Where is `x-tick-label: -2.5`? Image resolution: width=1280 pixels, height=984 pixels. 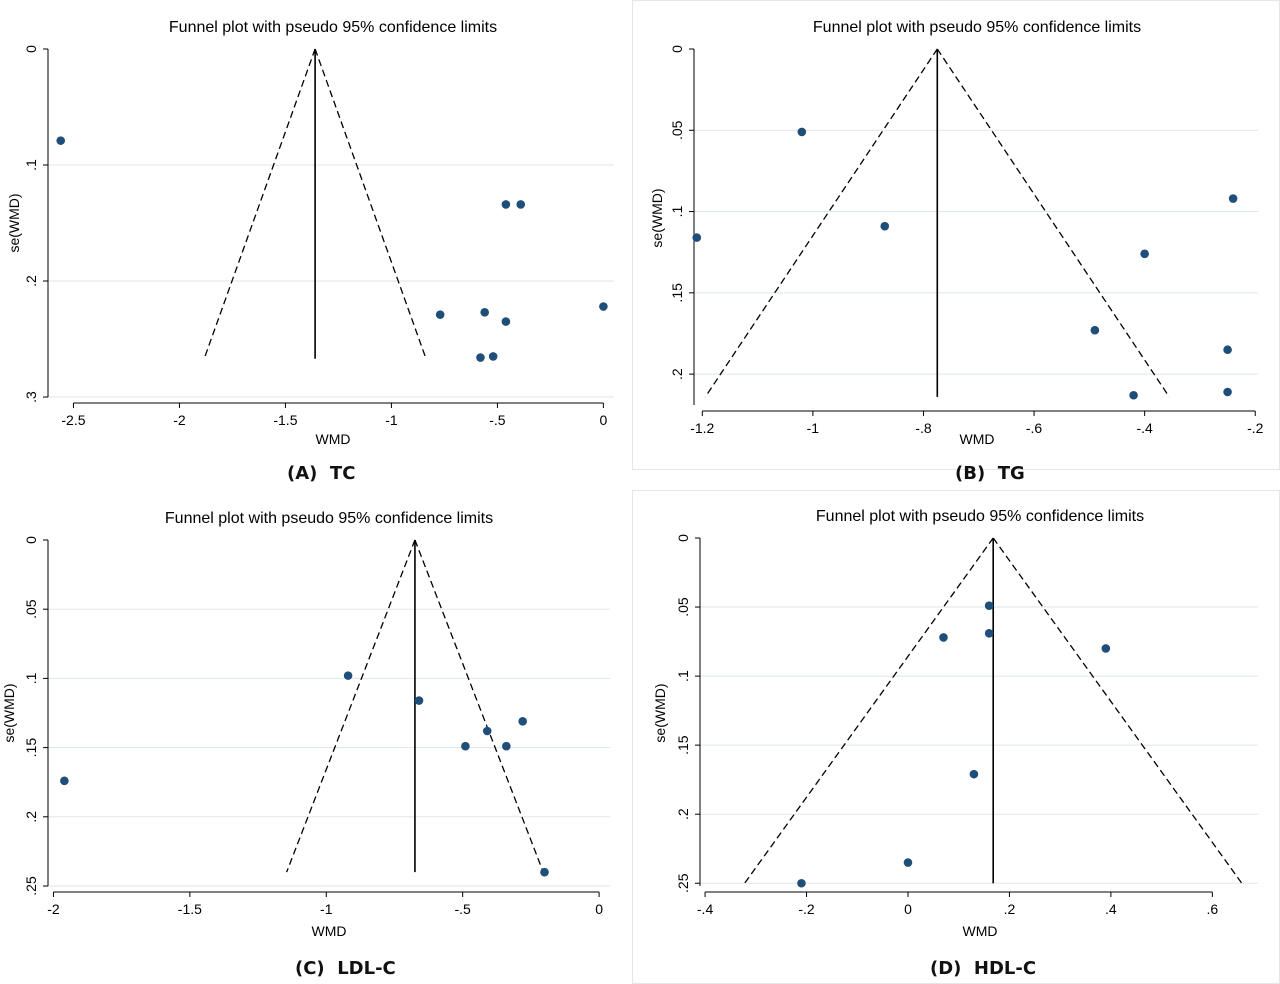 x-tick-label: -2.5 is located at coordinates (73, 420).